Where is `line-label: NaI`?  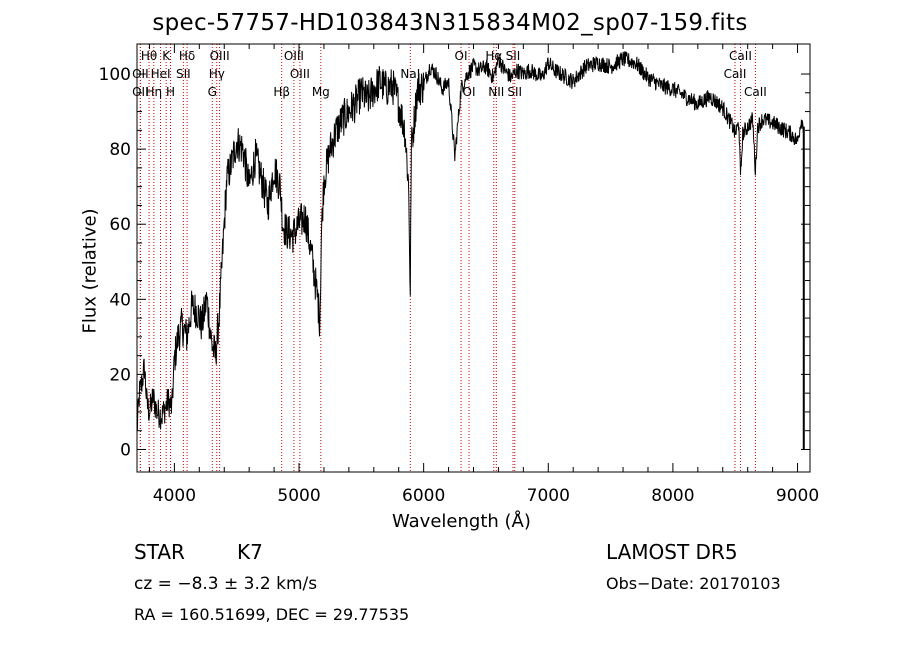
line-label: NaI is located at coordinates (410, 74).